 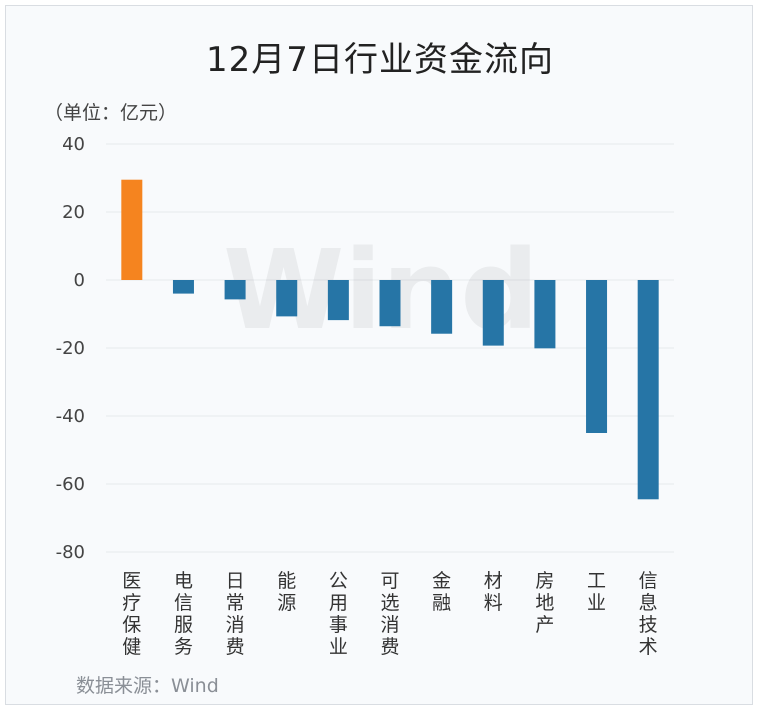 I want to click on source-note: 数据来源：Wind, so click(x=147, y=686).